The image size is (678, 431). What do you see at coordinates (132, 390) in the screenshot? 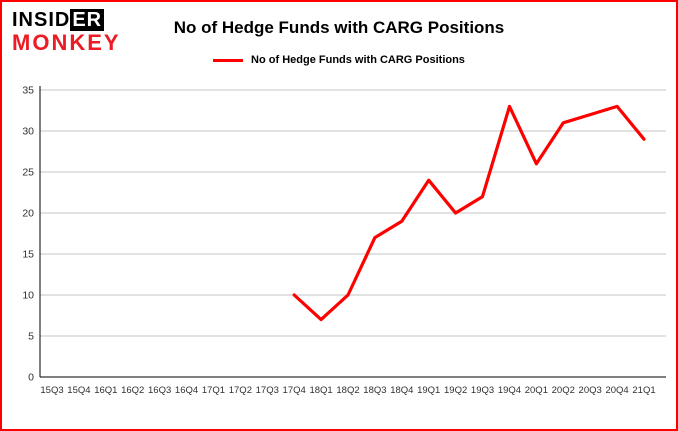
I see `x-tick-label: 16Q2` at bounding box center [132, 390].